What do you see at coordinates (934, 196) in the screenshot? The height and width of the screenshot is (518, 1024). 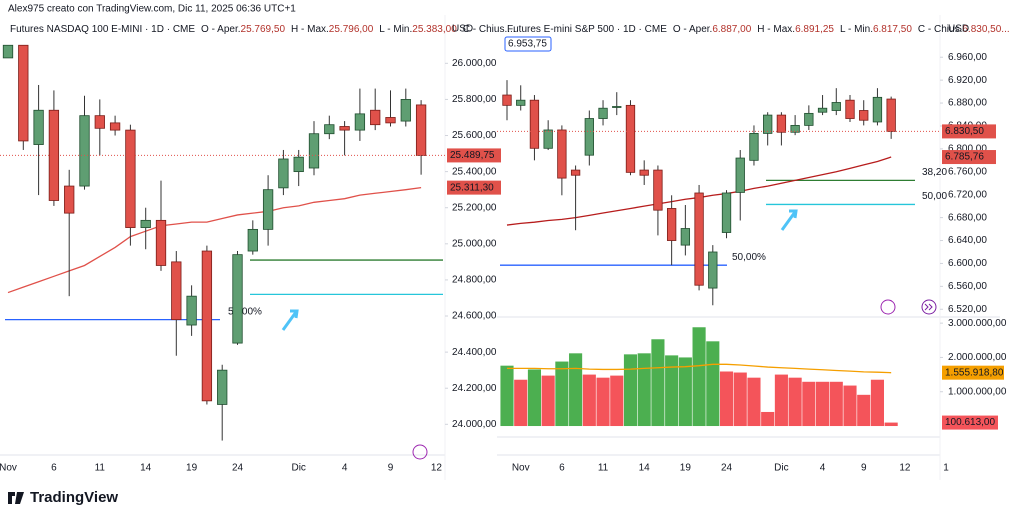 I see `level-label: 50,00` at bounding box center [934, 196].